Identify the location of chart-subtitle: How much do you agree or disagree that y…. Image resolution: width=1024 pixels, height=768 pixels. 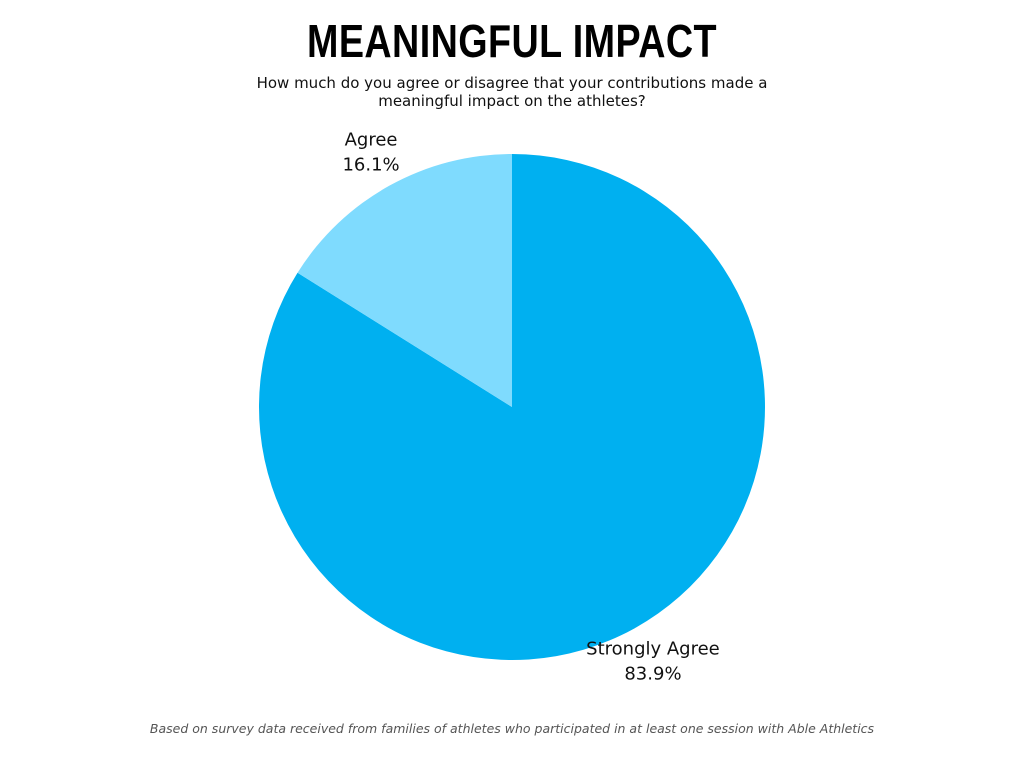
(512, 92).